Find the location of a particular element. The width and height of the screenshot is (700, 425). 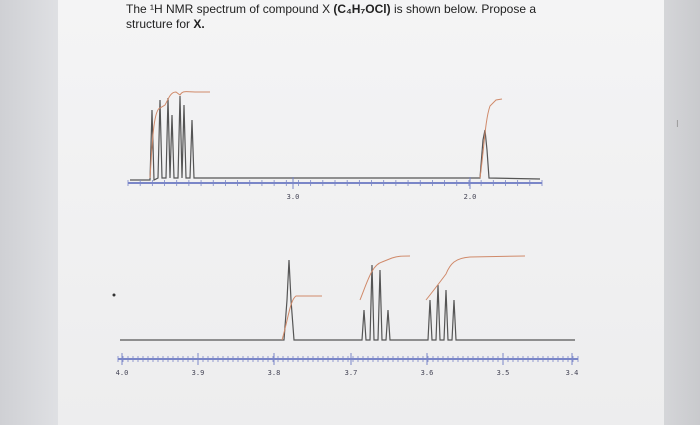

dot is located at coordinates (114, 295).